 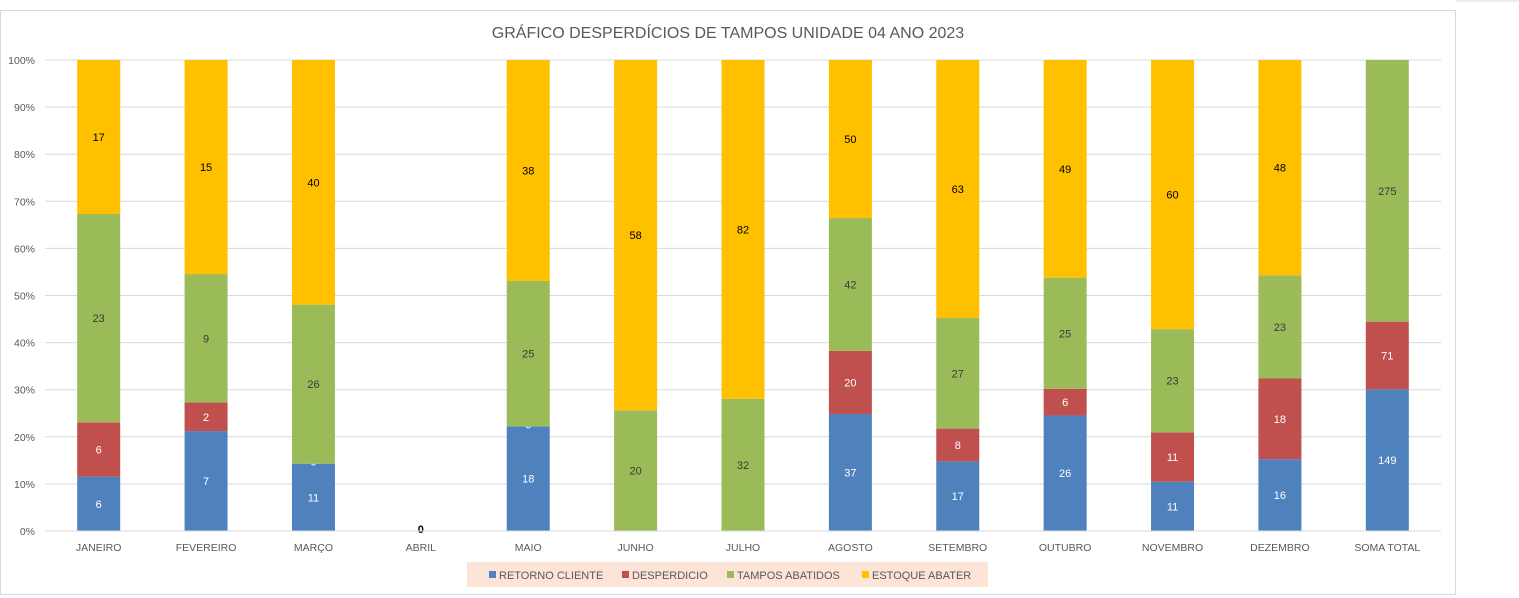 I want to click on category-label: NOVEMBRO, so click(x=1172, y=548).